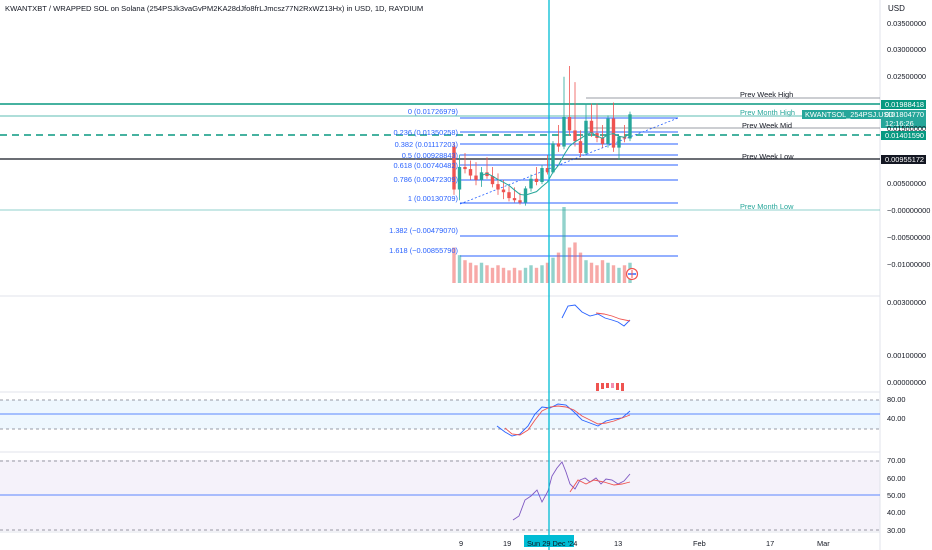 This screenshot has height=550, width=932. Describe the element at coordinates (613, 317) in the screenshot. I see `macd-signal-line` at that location.